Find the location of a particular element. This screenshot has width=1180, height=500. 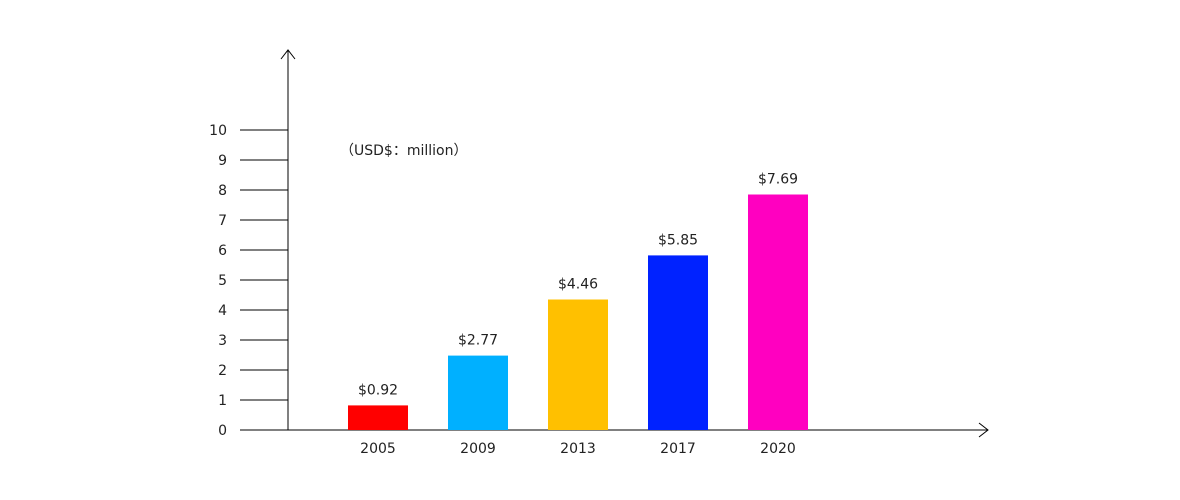

y-tick-label: 6 is located at coordinates (222, 251).